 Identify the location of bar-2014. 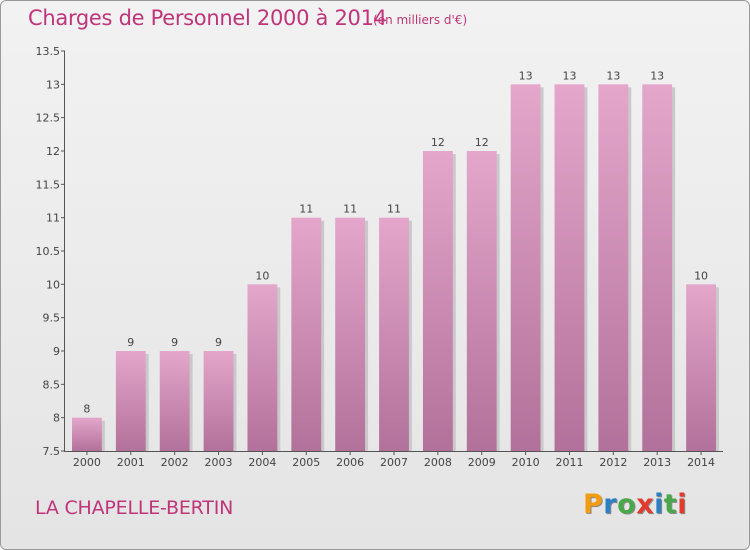
(701, 367).